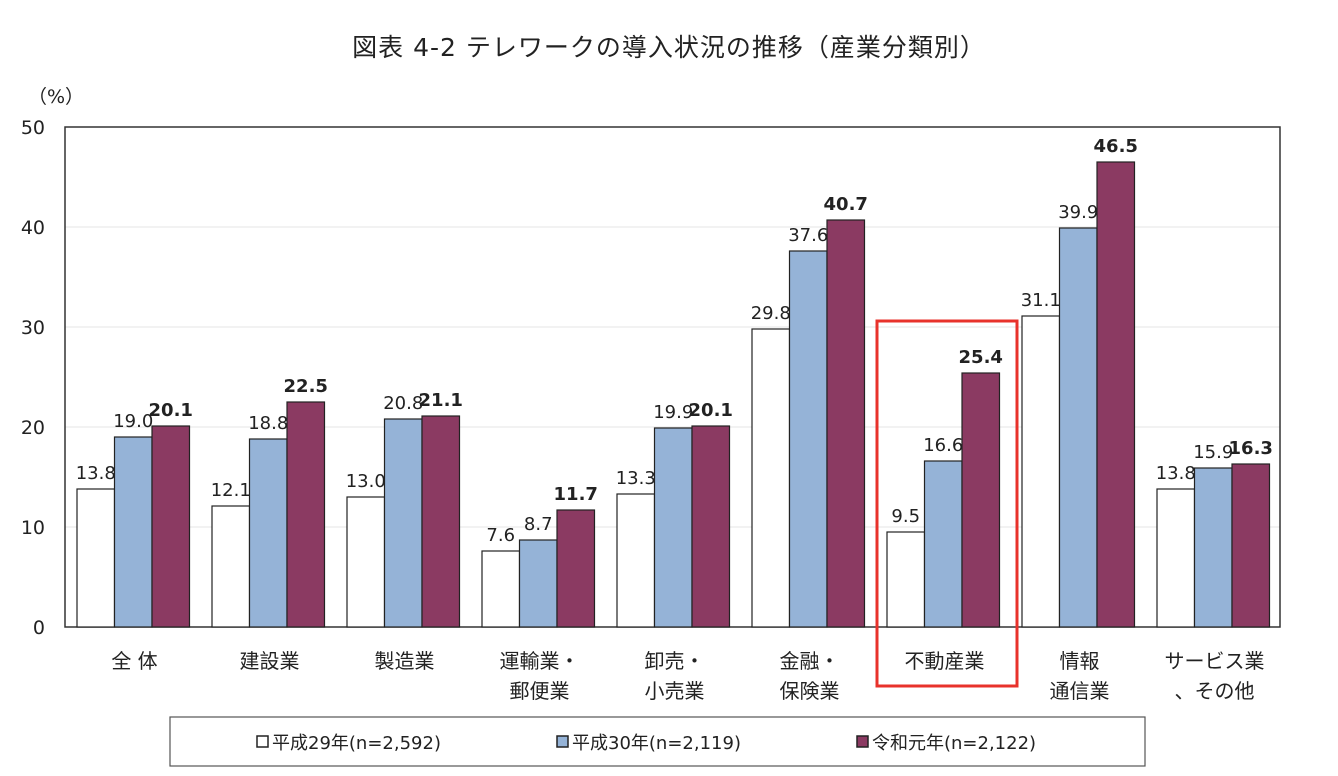 The image size is (1338, 776). What do you see at coordinates (405, 661) in the screenshot?
I see `x-tick-label: 製造業` at bounding box center [405, 661].